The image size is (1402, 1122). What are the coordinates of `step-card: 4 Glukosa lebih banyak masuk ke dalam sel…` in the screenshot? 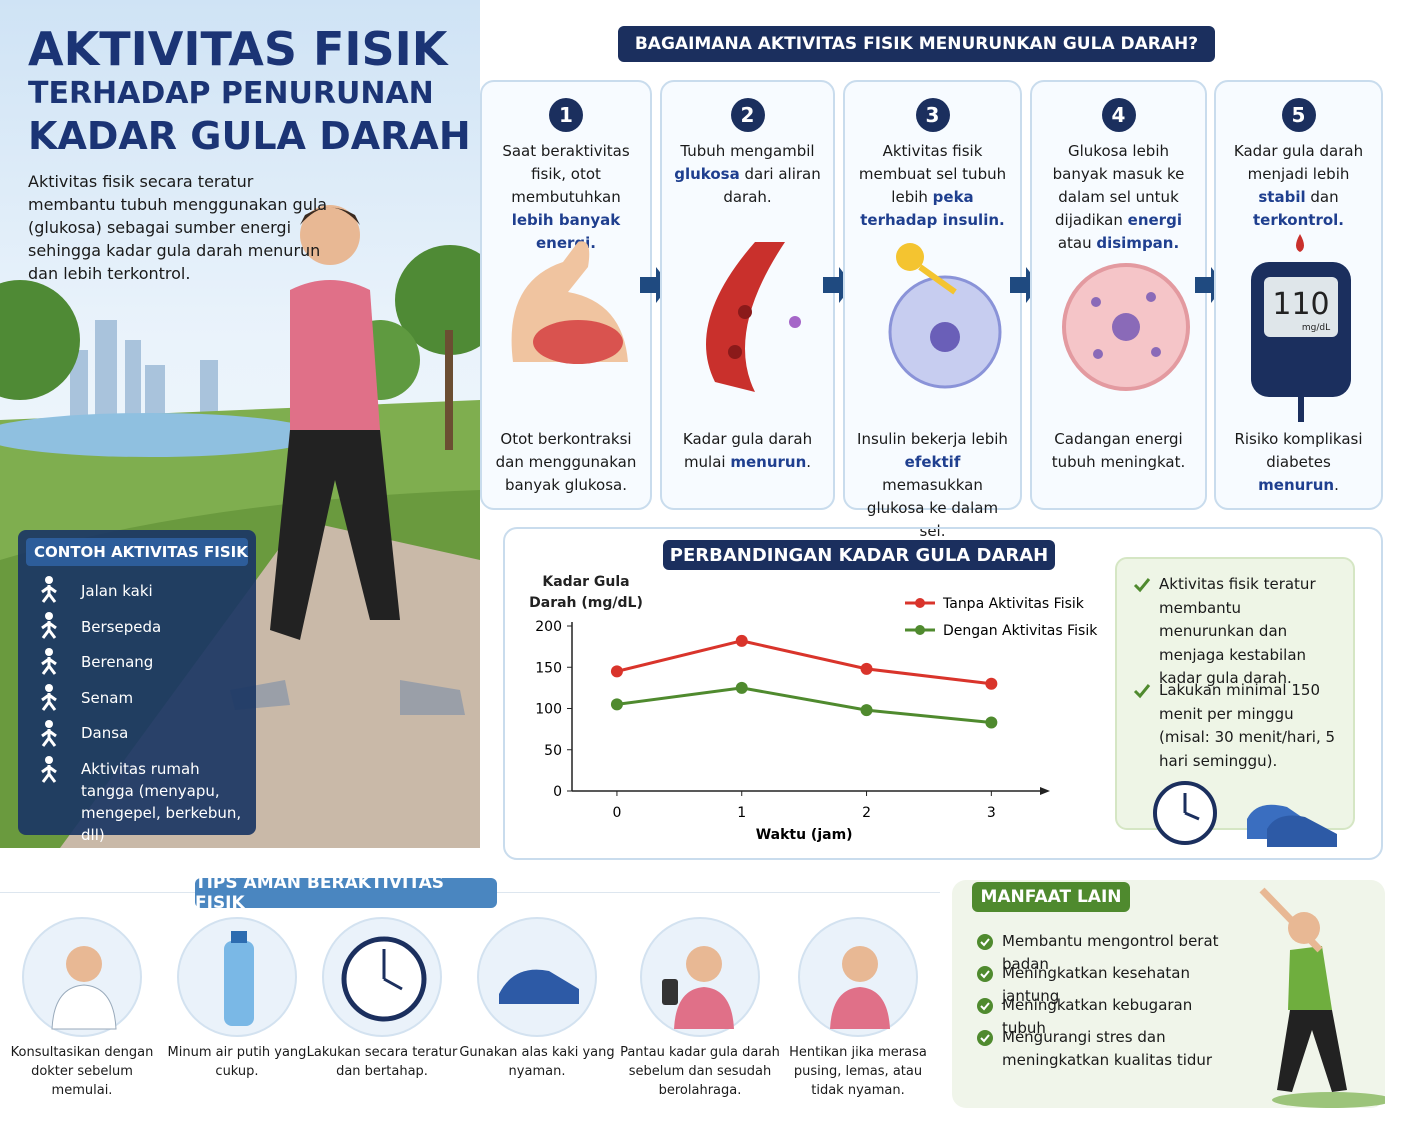 It's located at (1118, 295).